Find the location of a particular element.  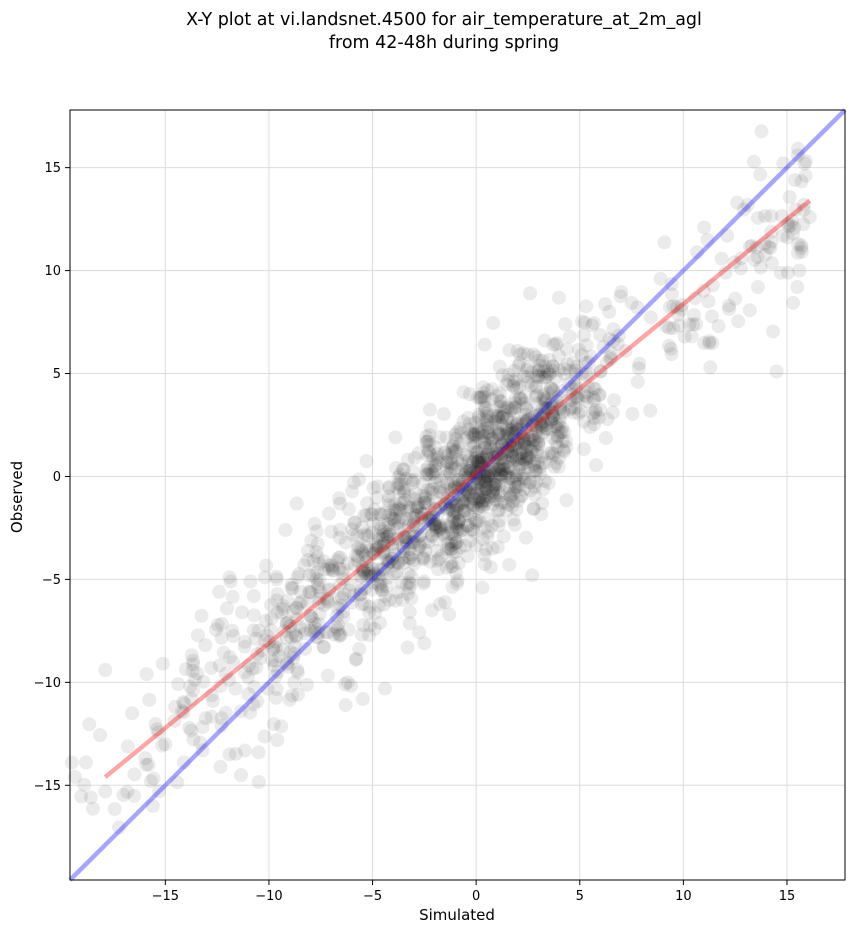

y-tick-label: 15 is located at coordinates (52, 168).